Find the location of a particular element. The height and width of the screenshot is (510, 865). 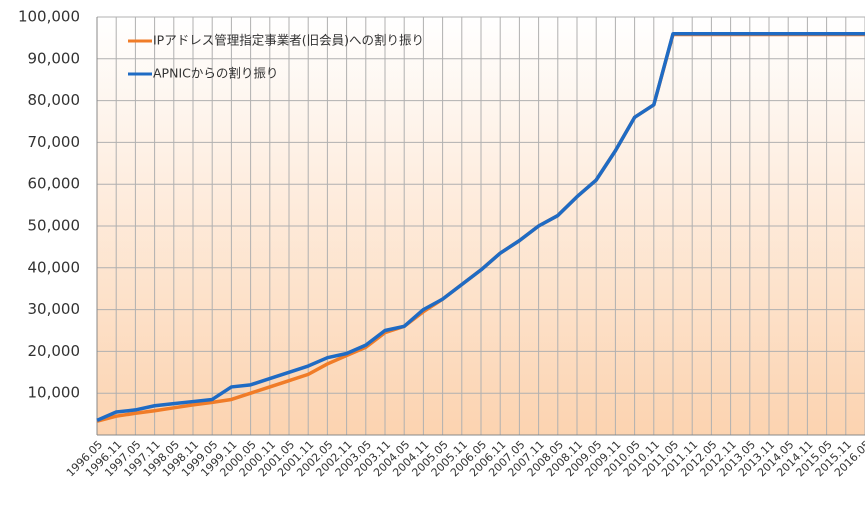

y-tick-label: 30,000 is located at coordinates (54, 309).